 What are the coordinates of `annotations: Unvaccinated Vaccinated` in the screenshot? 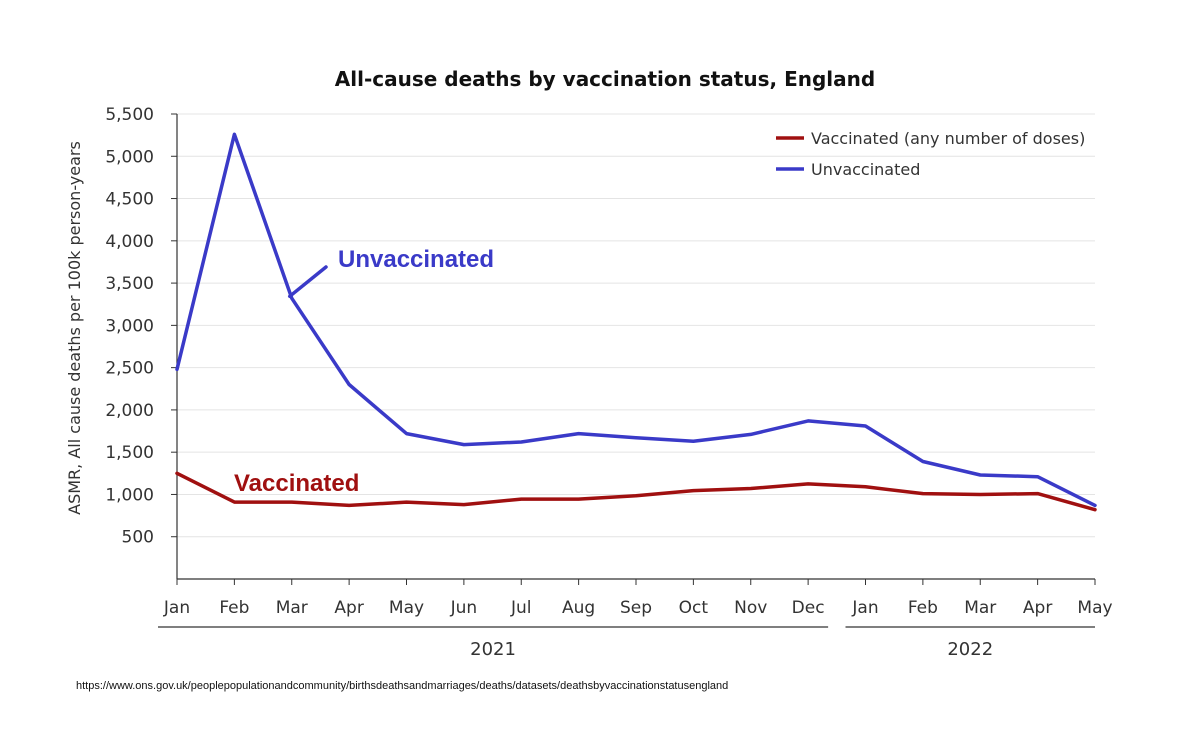 It's located at (364, 371).